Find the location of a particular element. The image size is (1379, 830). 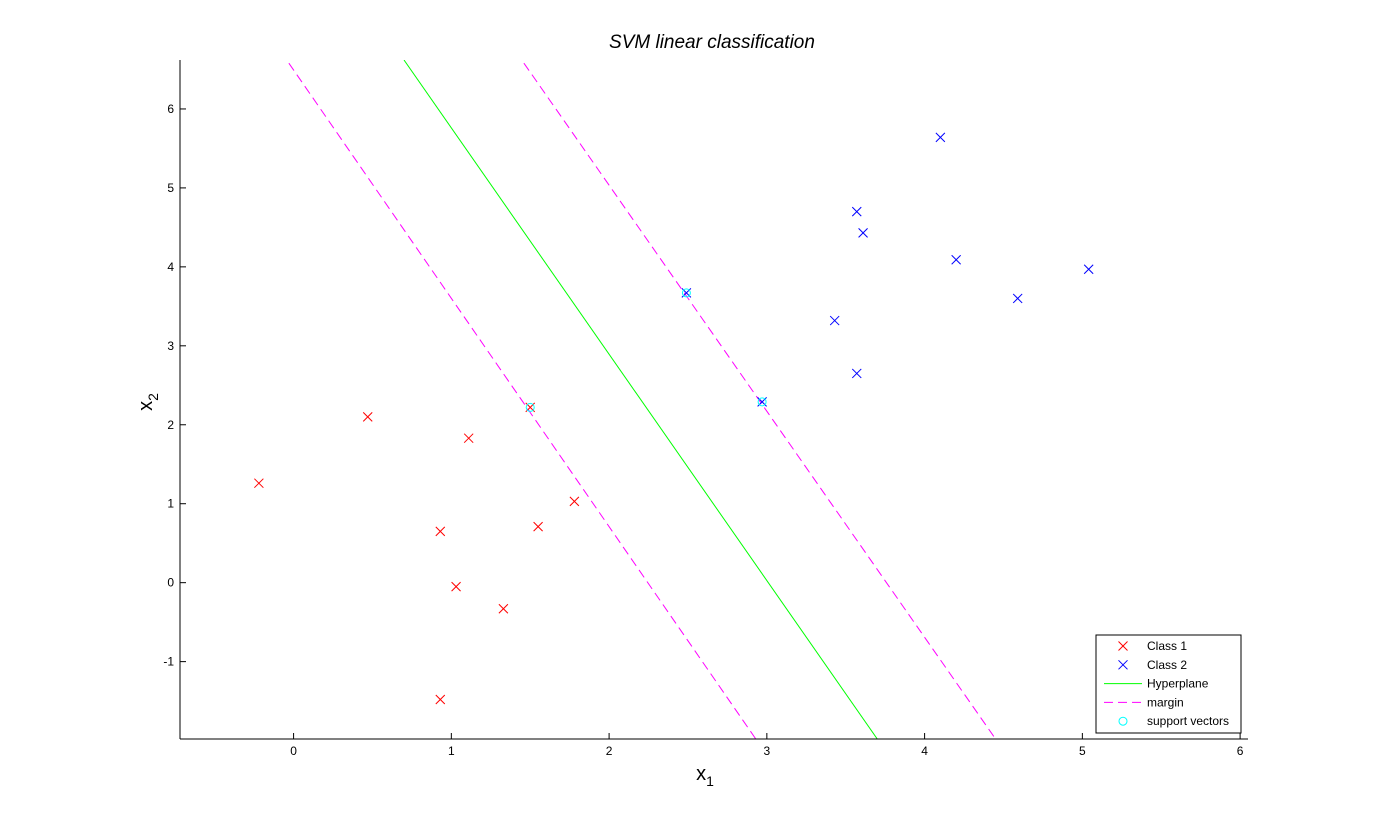

legend-item-class-1: Class 1 is located at coordinates (1152, 646).